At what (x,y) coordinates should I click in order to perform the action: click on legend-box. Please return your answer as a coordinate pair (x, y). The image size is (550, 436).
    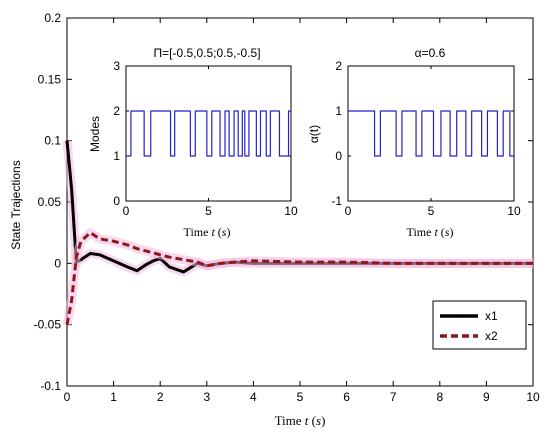
    Looking at the image, I should click on (479, 325).